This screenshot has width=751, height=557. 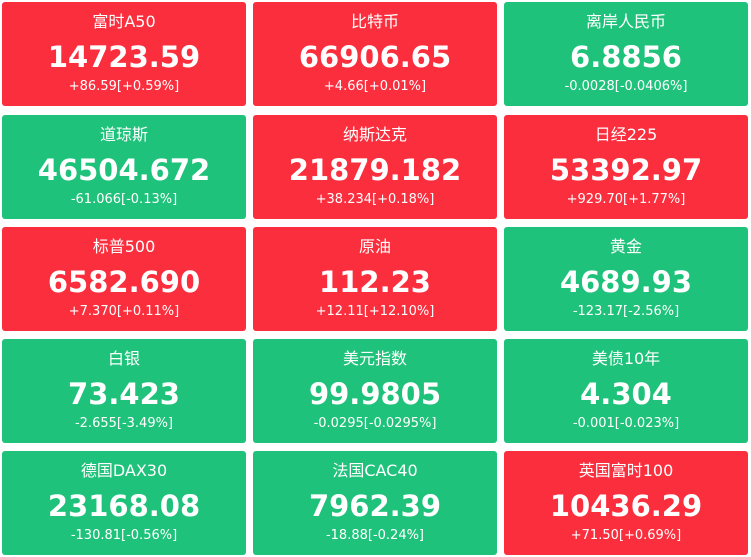 I want to click on quote-change: +929.70[+1.77%], so click(x=626, y=199).